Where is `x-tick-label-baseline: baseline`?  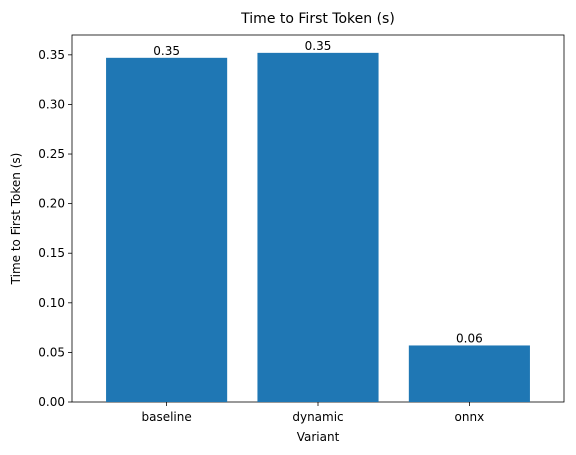
x-tick-label-baseline: baseline is located at coordinates (166, 417).